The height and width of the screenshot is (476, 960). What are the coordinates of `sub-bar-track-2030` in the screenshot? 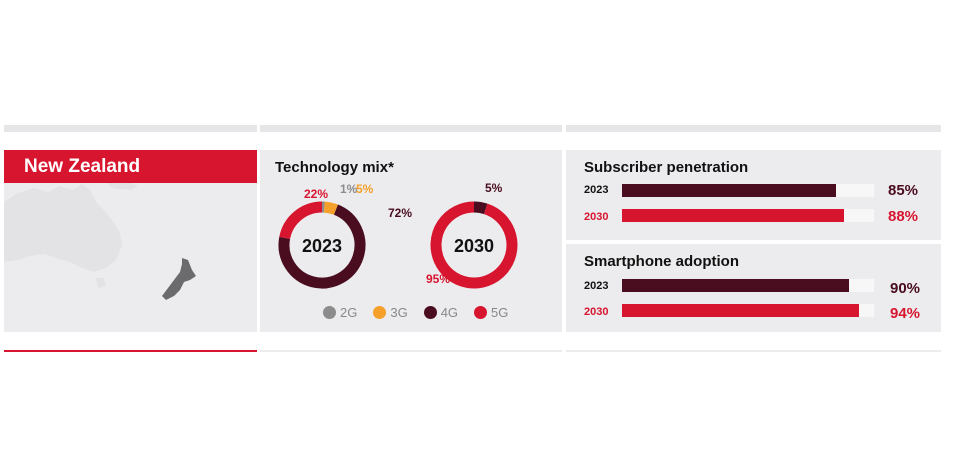 It's located at (748, 215).